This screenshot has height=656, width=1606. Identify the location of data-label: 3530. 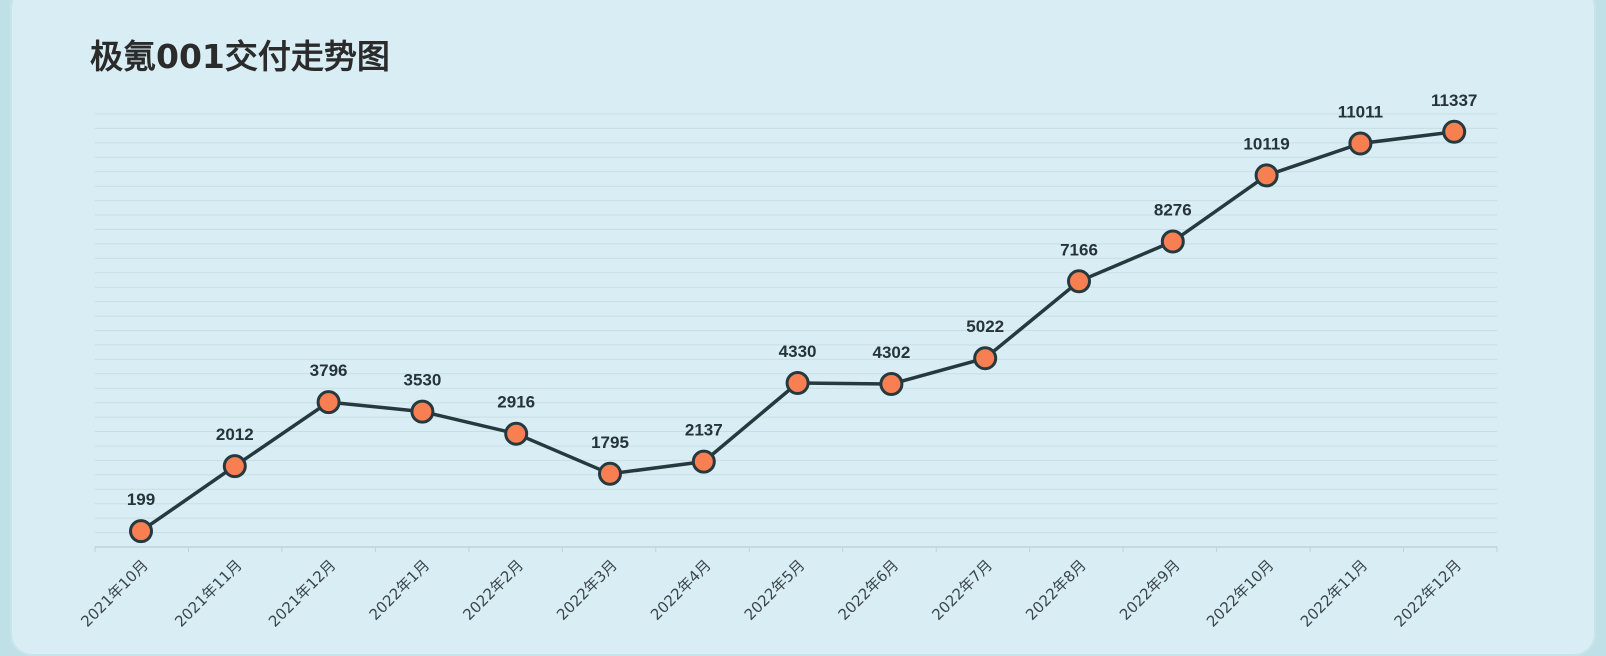
(422, 380).